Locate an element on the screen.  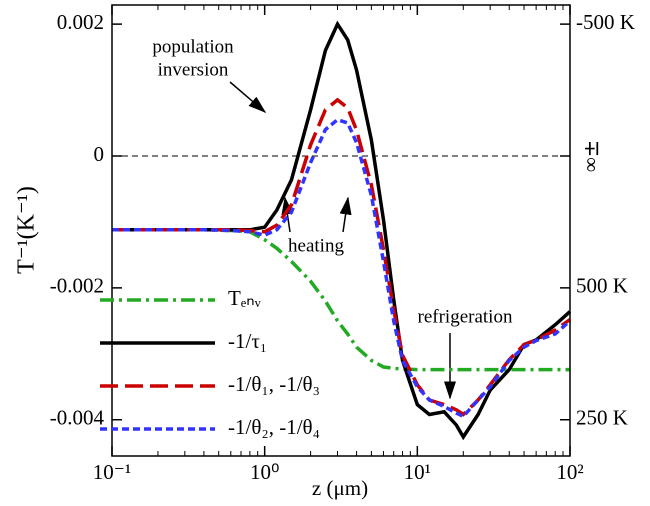
y-axis-label: T⁻¹(K⁻¹) is located at coordinates (27, 230).